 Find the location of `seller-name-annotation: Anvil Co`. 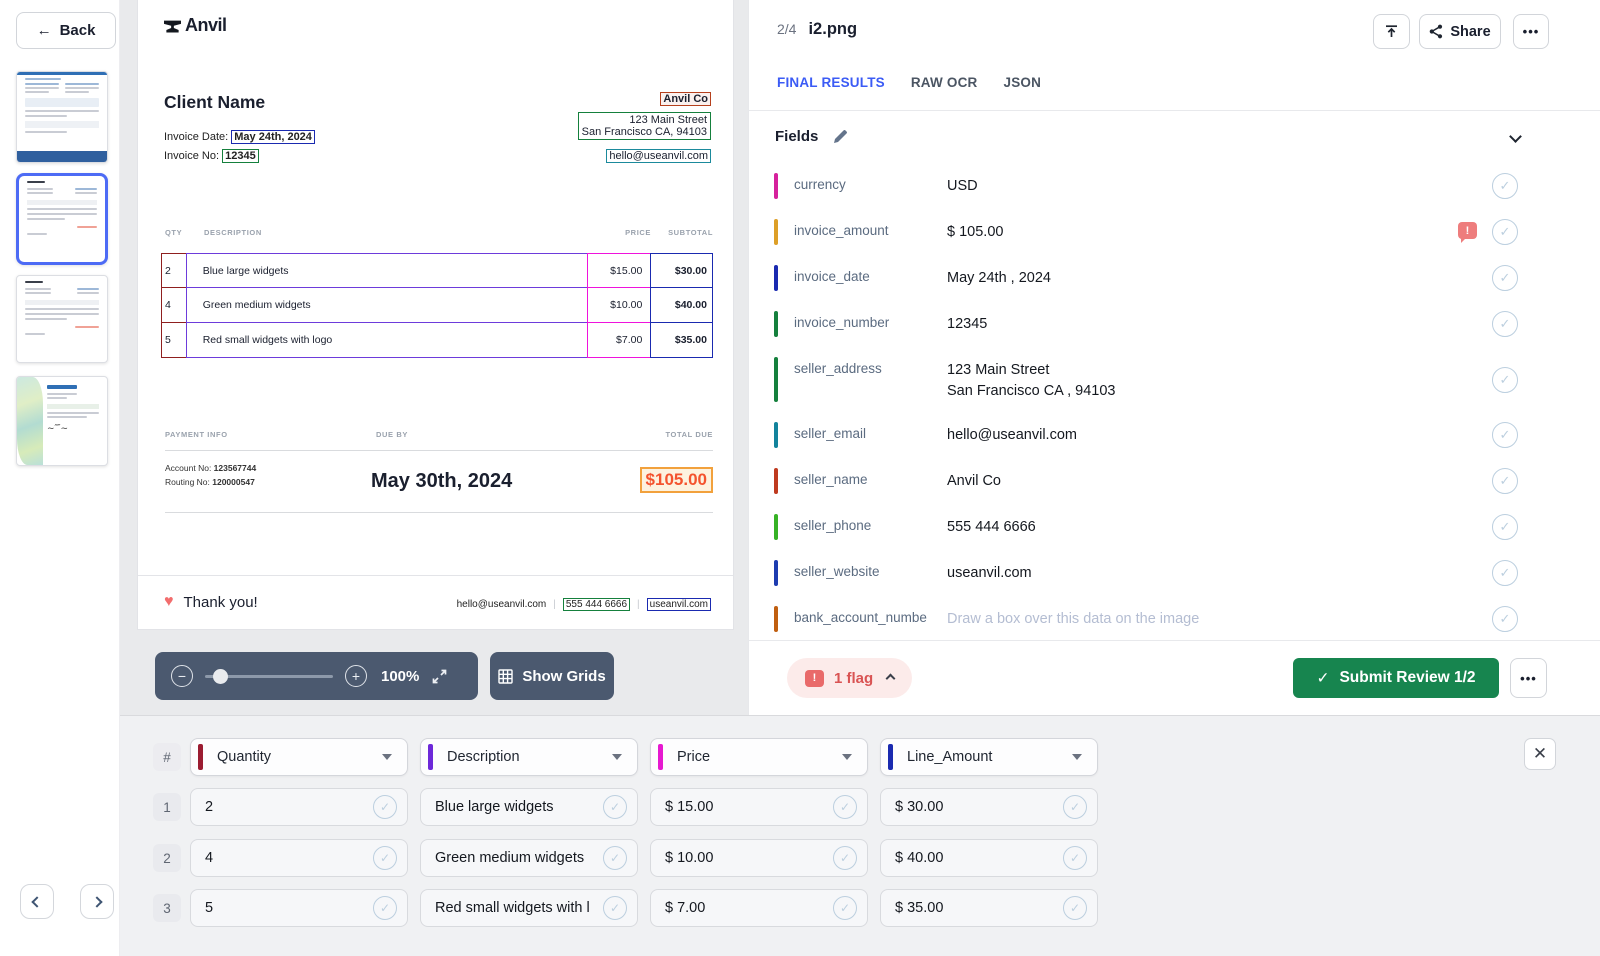

seller-name-annotation: Anvil Co is located at coordinates (685, 99).